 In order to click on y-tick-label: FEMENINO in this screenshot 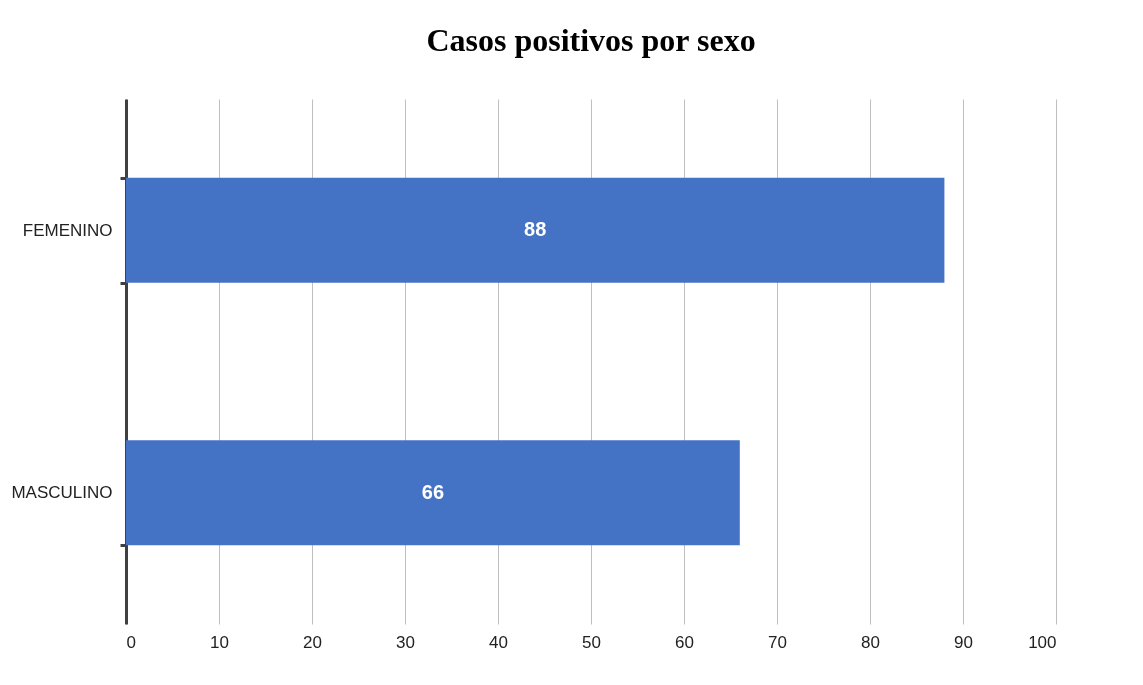, I will do `click(67, 230)`.